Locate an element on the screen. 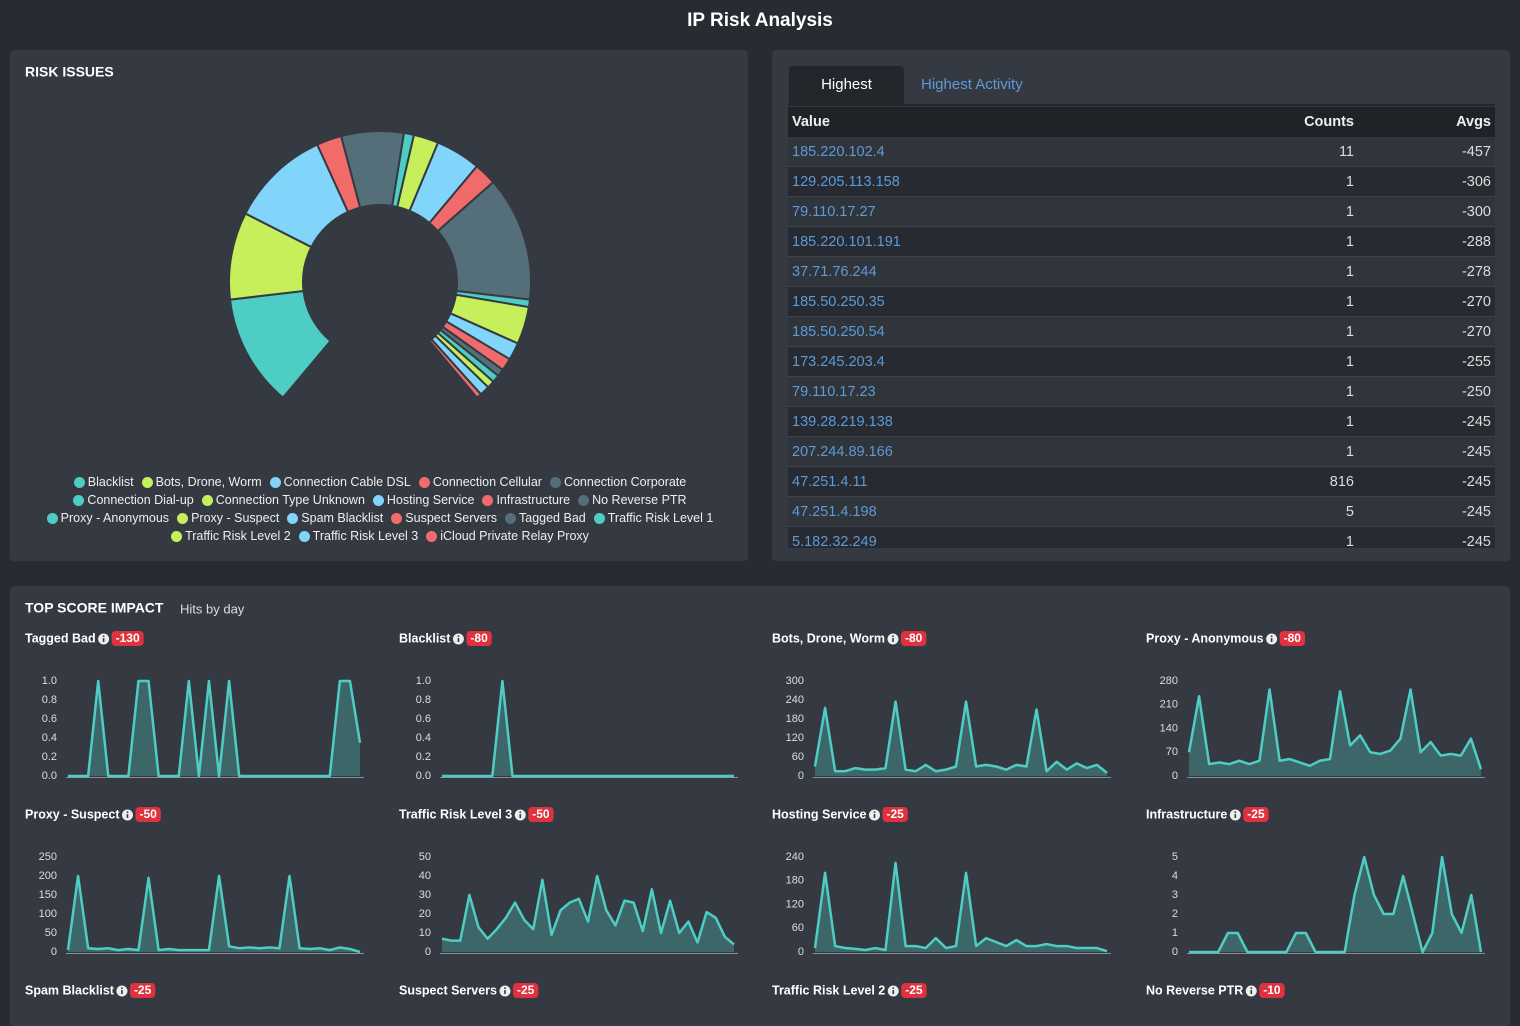  legend-item: Traffic Risk Level 2 is located at coordinates (231, 536).